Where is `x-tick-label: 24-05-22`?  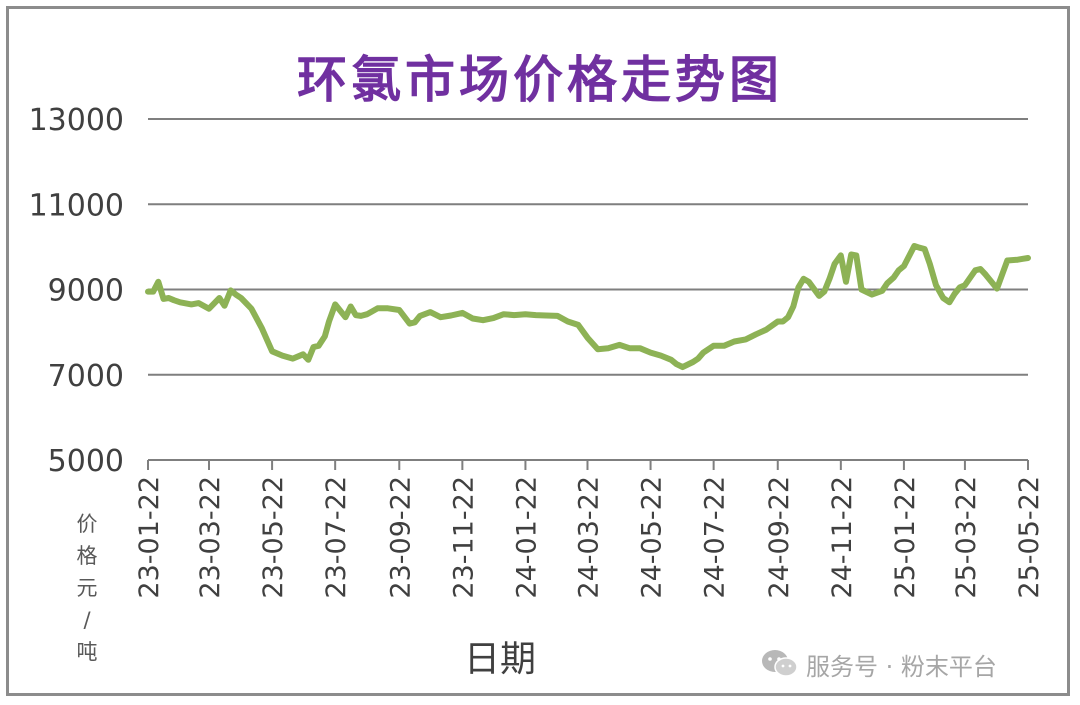 x-tick-label: 24-05-22 is located at coordinates (652, 537).